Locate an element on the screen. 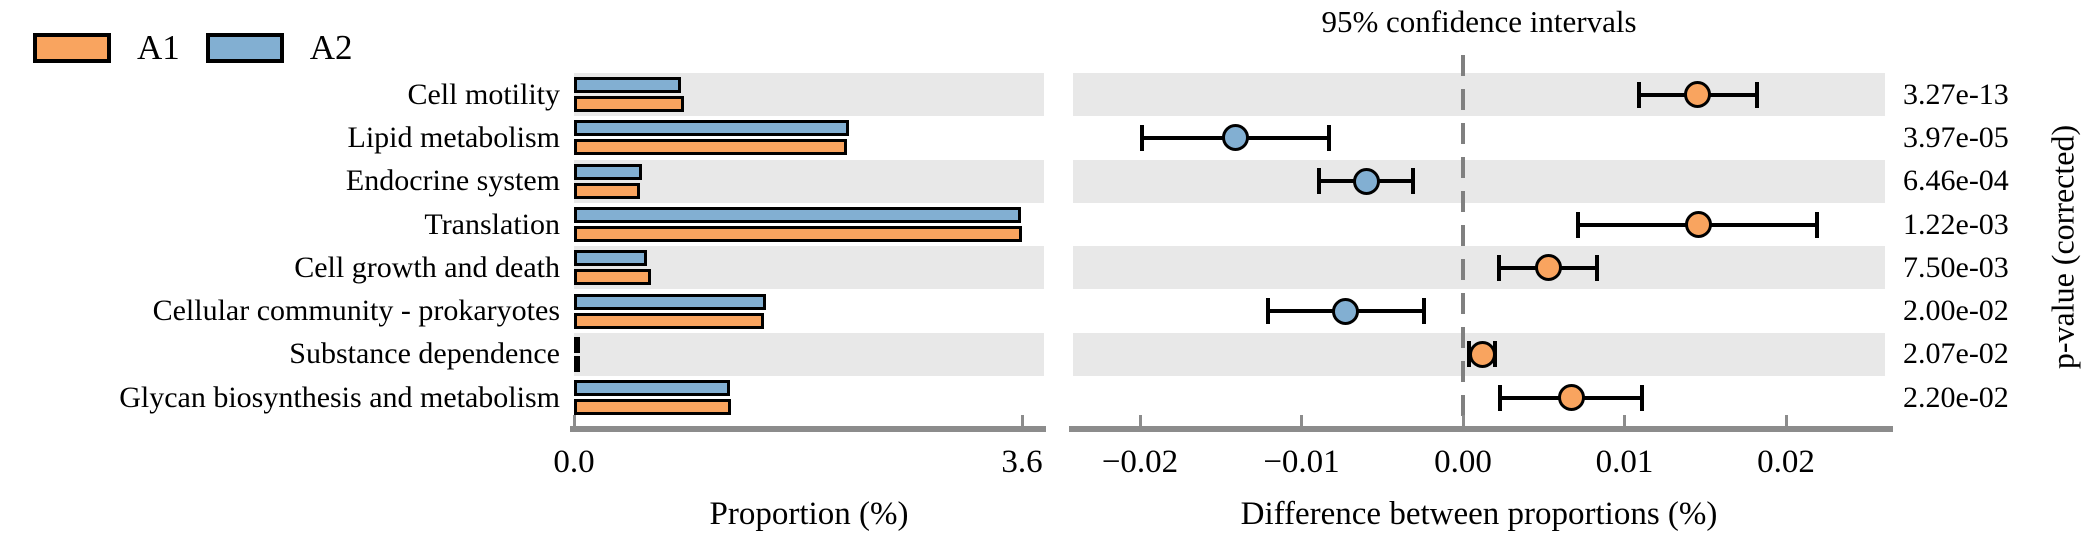  category-label: Cell motility is located at coordinates (483, 94).